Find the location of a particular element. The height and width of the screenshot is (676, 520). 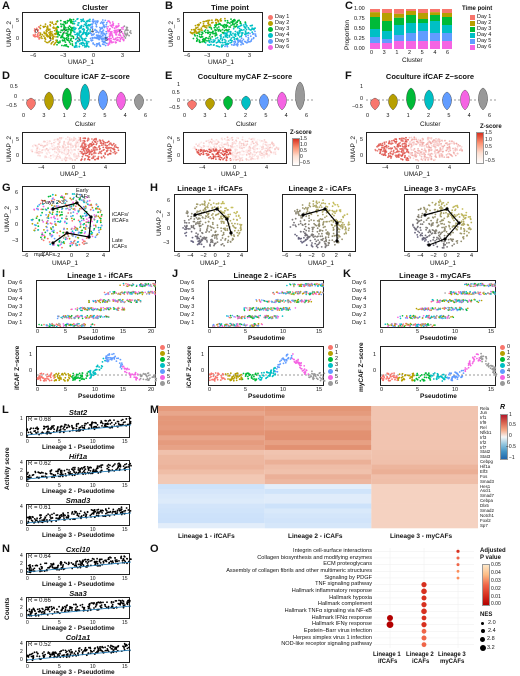

iDays-3: Day 3 is located at coordinates (15, 307).